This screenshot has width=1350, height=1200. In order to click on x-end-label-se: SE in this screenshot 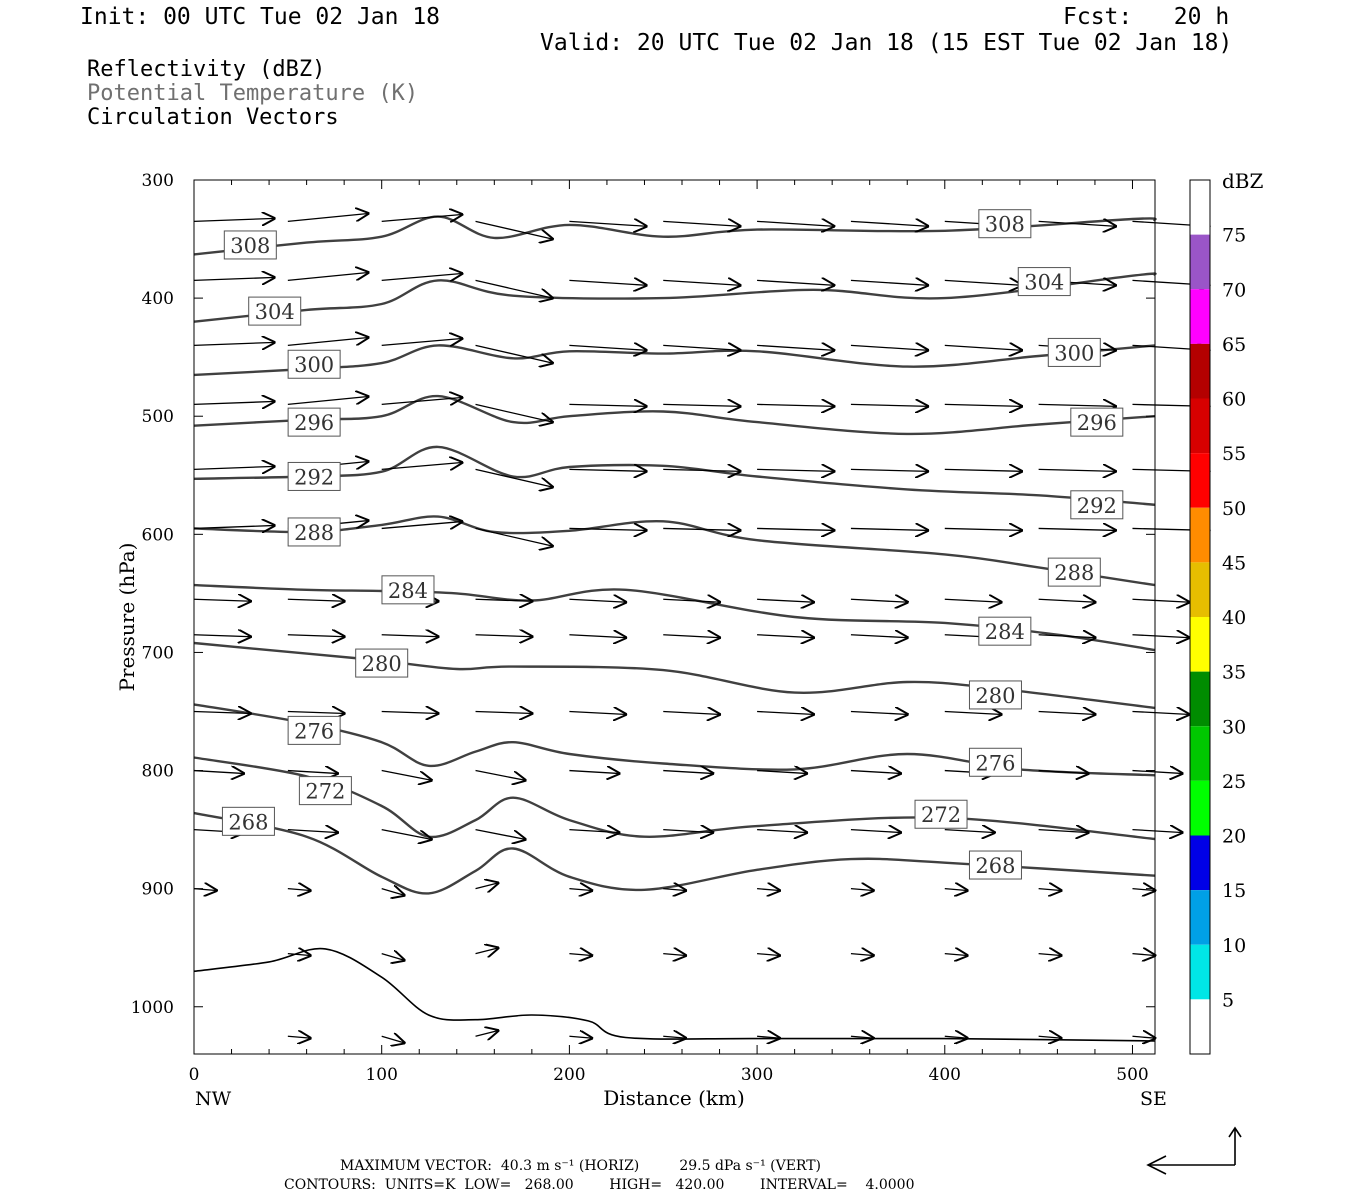, I will do `click(1153, 1099)`.